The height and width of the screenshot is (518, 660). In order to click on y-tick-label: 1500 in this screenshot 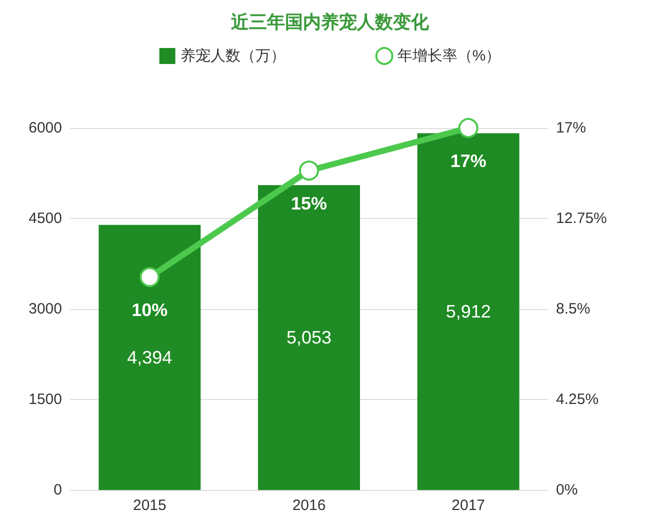, I will do `click(45, 399)`.